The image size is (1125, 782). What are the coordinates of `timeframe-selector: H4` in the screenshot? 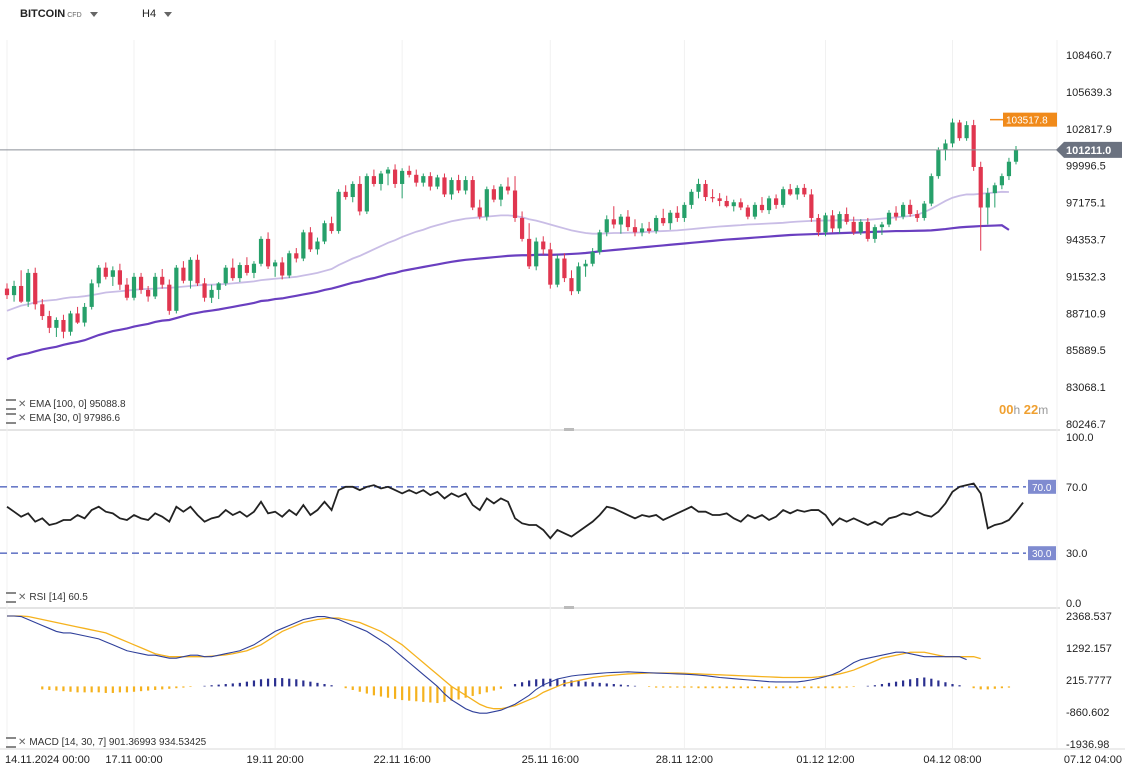 It's located at (157, 14).